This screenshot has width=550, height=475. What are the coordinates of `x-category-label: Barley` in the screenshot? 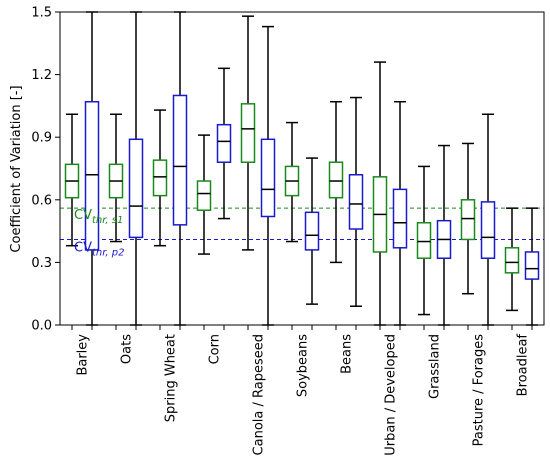 It's located at (83, 355).